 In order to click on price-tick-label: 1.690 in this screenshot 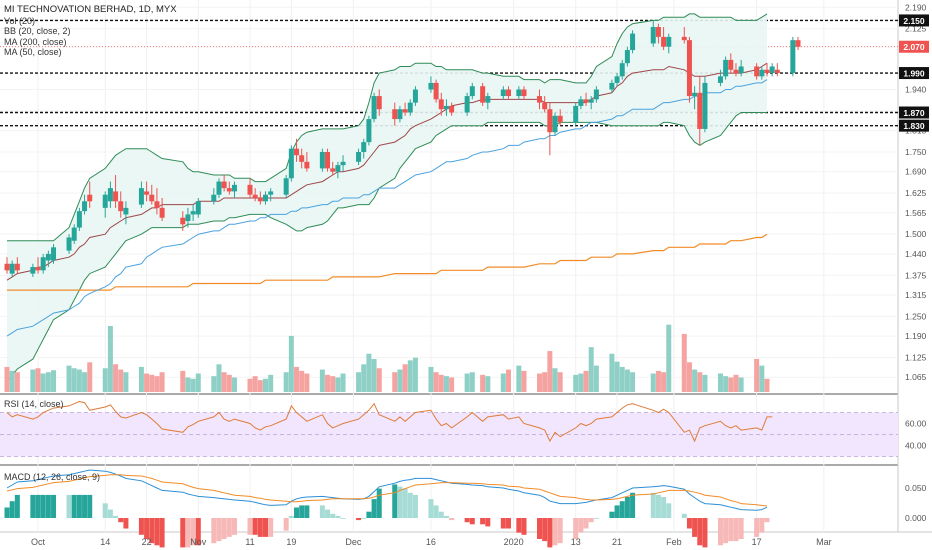, I will do `click(916, 172)`.